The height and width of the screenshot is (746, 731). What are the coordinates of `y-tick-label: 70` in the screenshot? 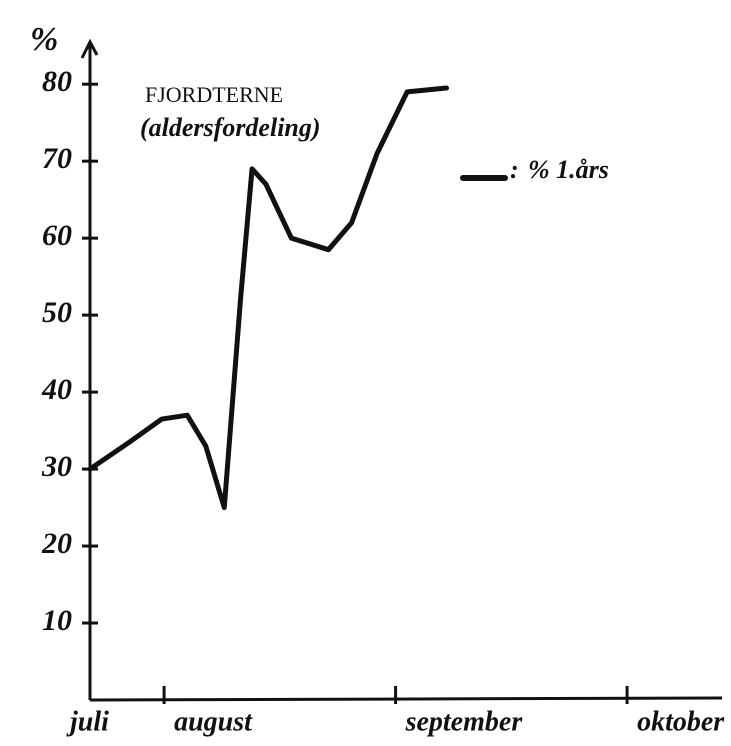 It's located at (57, 158).